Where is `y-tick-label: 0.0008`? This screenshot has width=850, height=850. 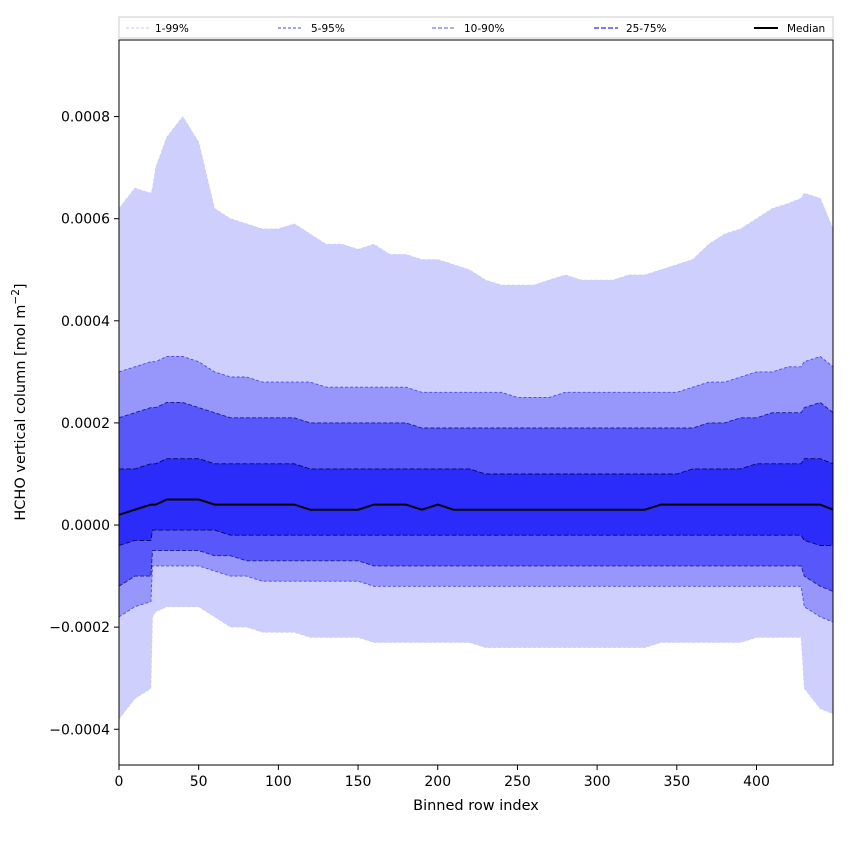
y-tick-label: 0.0008 is located at coordinates (85, 118).